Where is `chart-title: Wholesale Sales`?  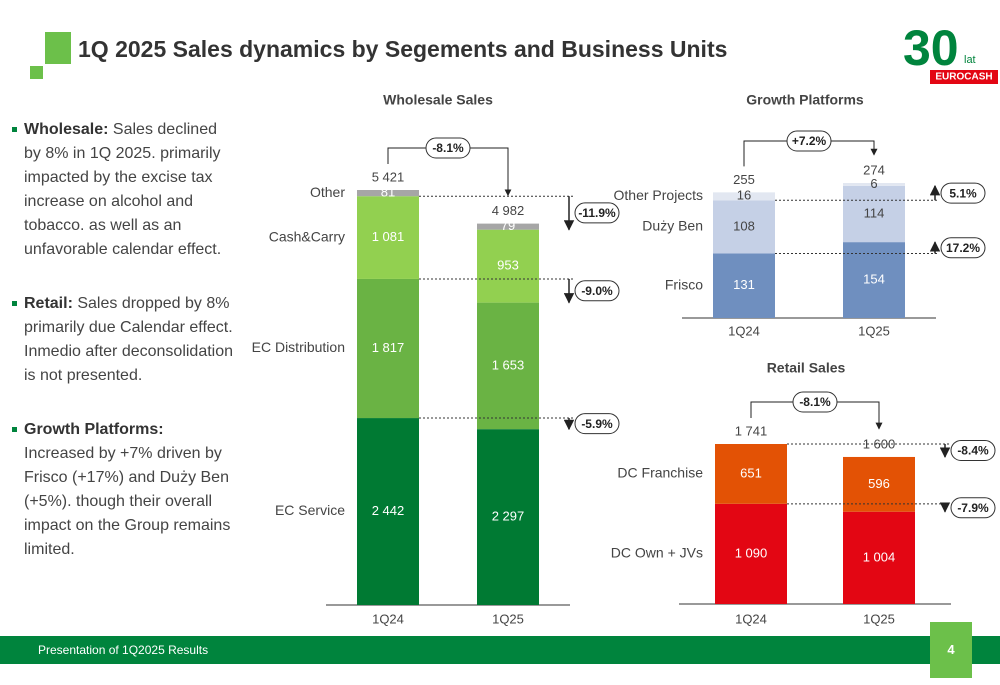
chart-title: Wholesale Sales is located at coordinates (438, 100).